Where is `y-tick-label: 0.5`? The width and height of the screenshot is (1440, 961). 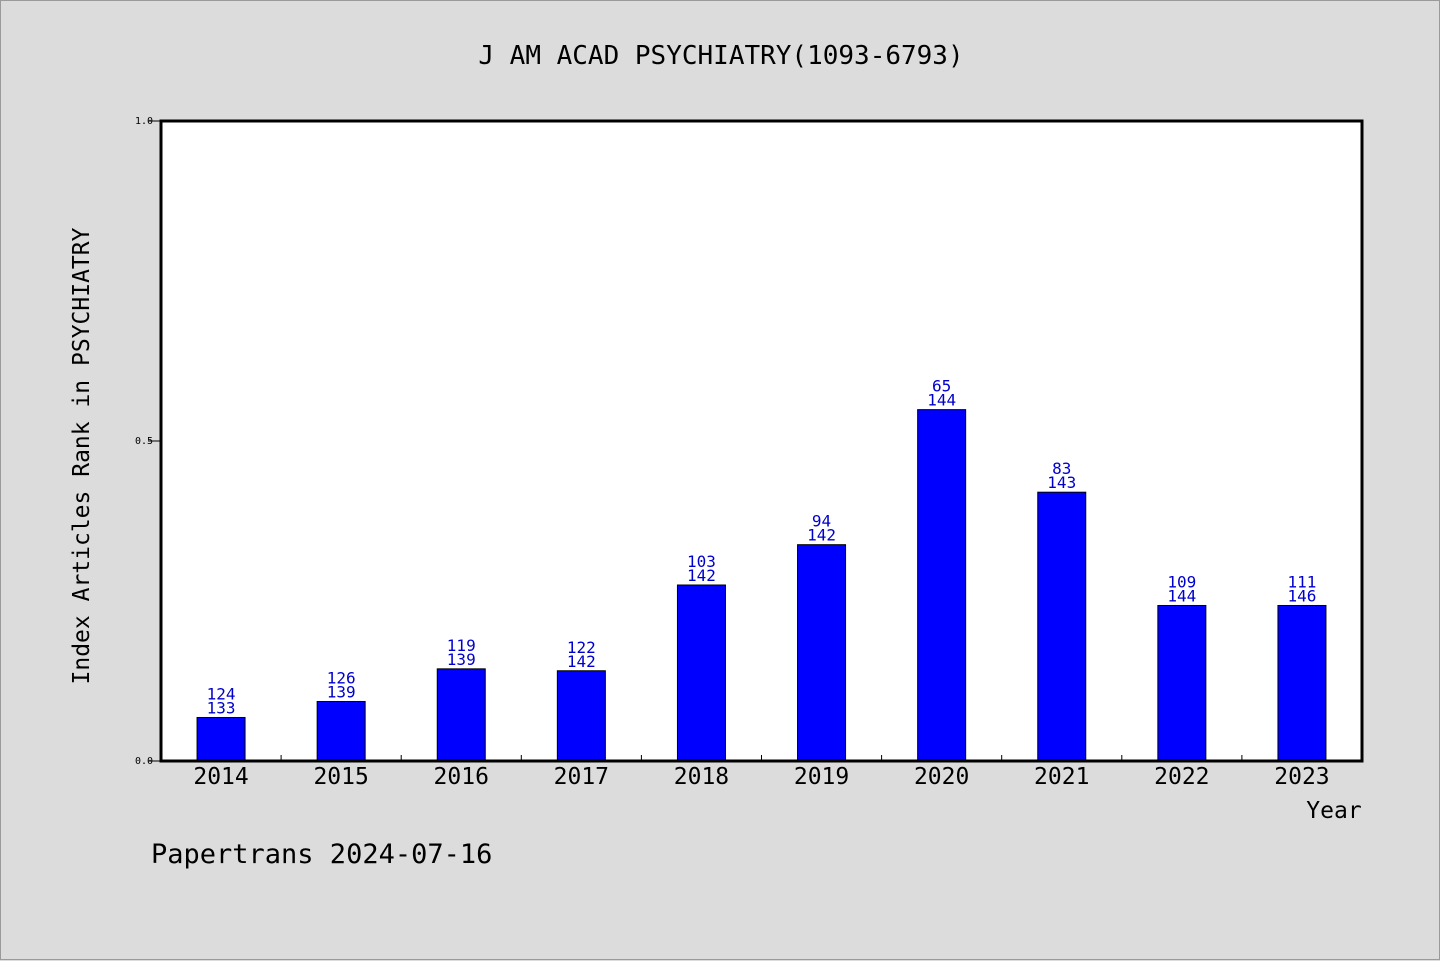 y-tick-label: 0.5 is located at coordinates (144, 441).